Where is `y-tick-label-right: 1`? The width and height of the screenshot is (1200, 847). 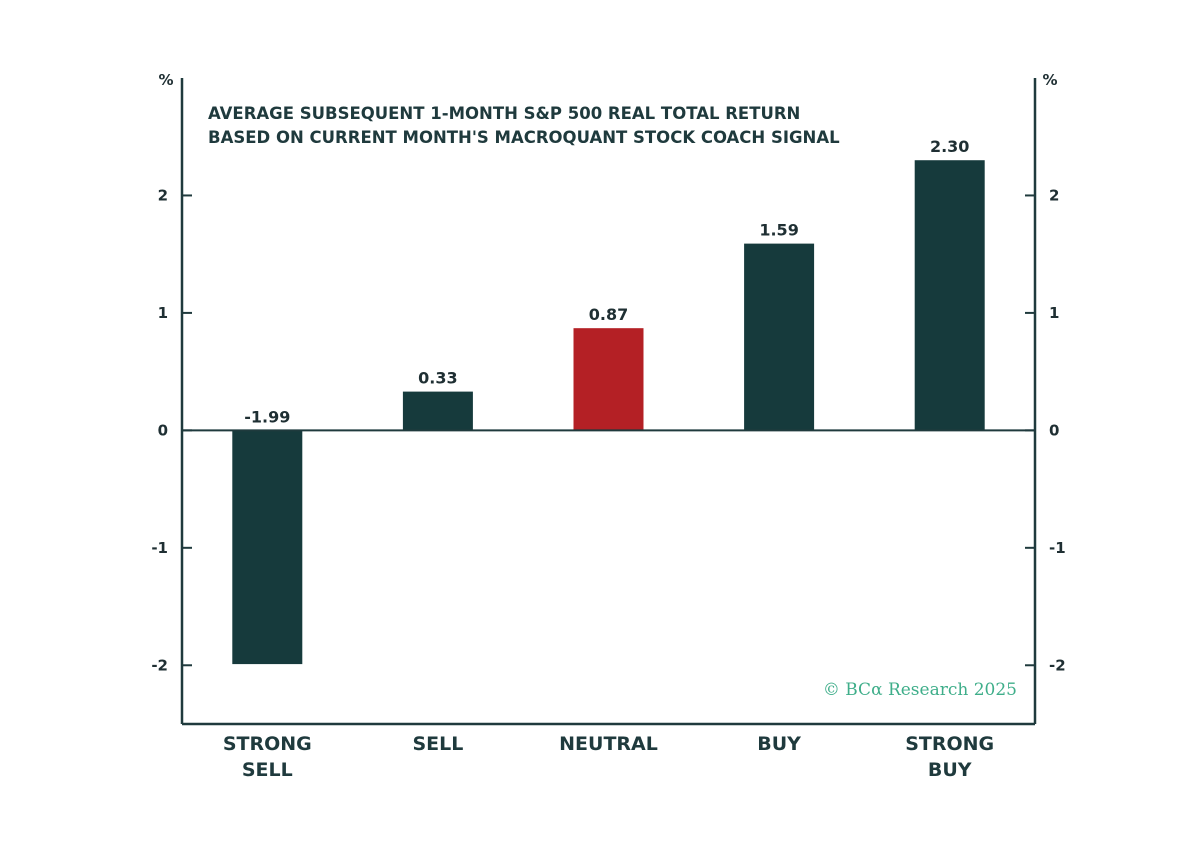
y-tick-label-right: 1 is located at coordinates (1054, 313).